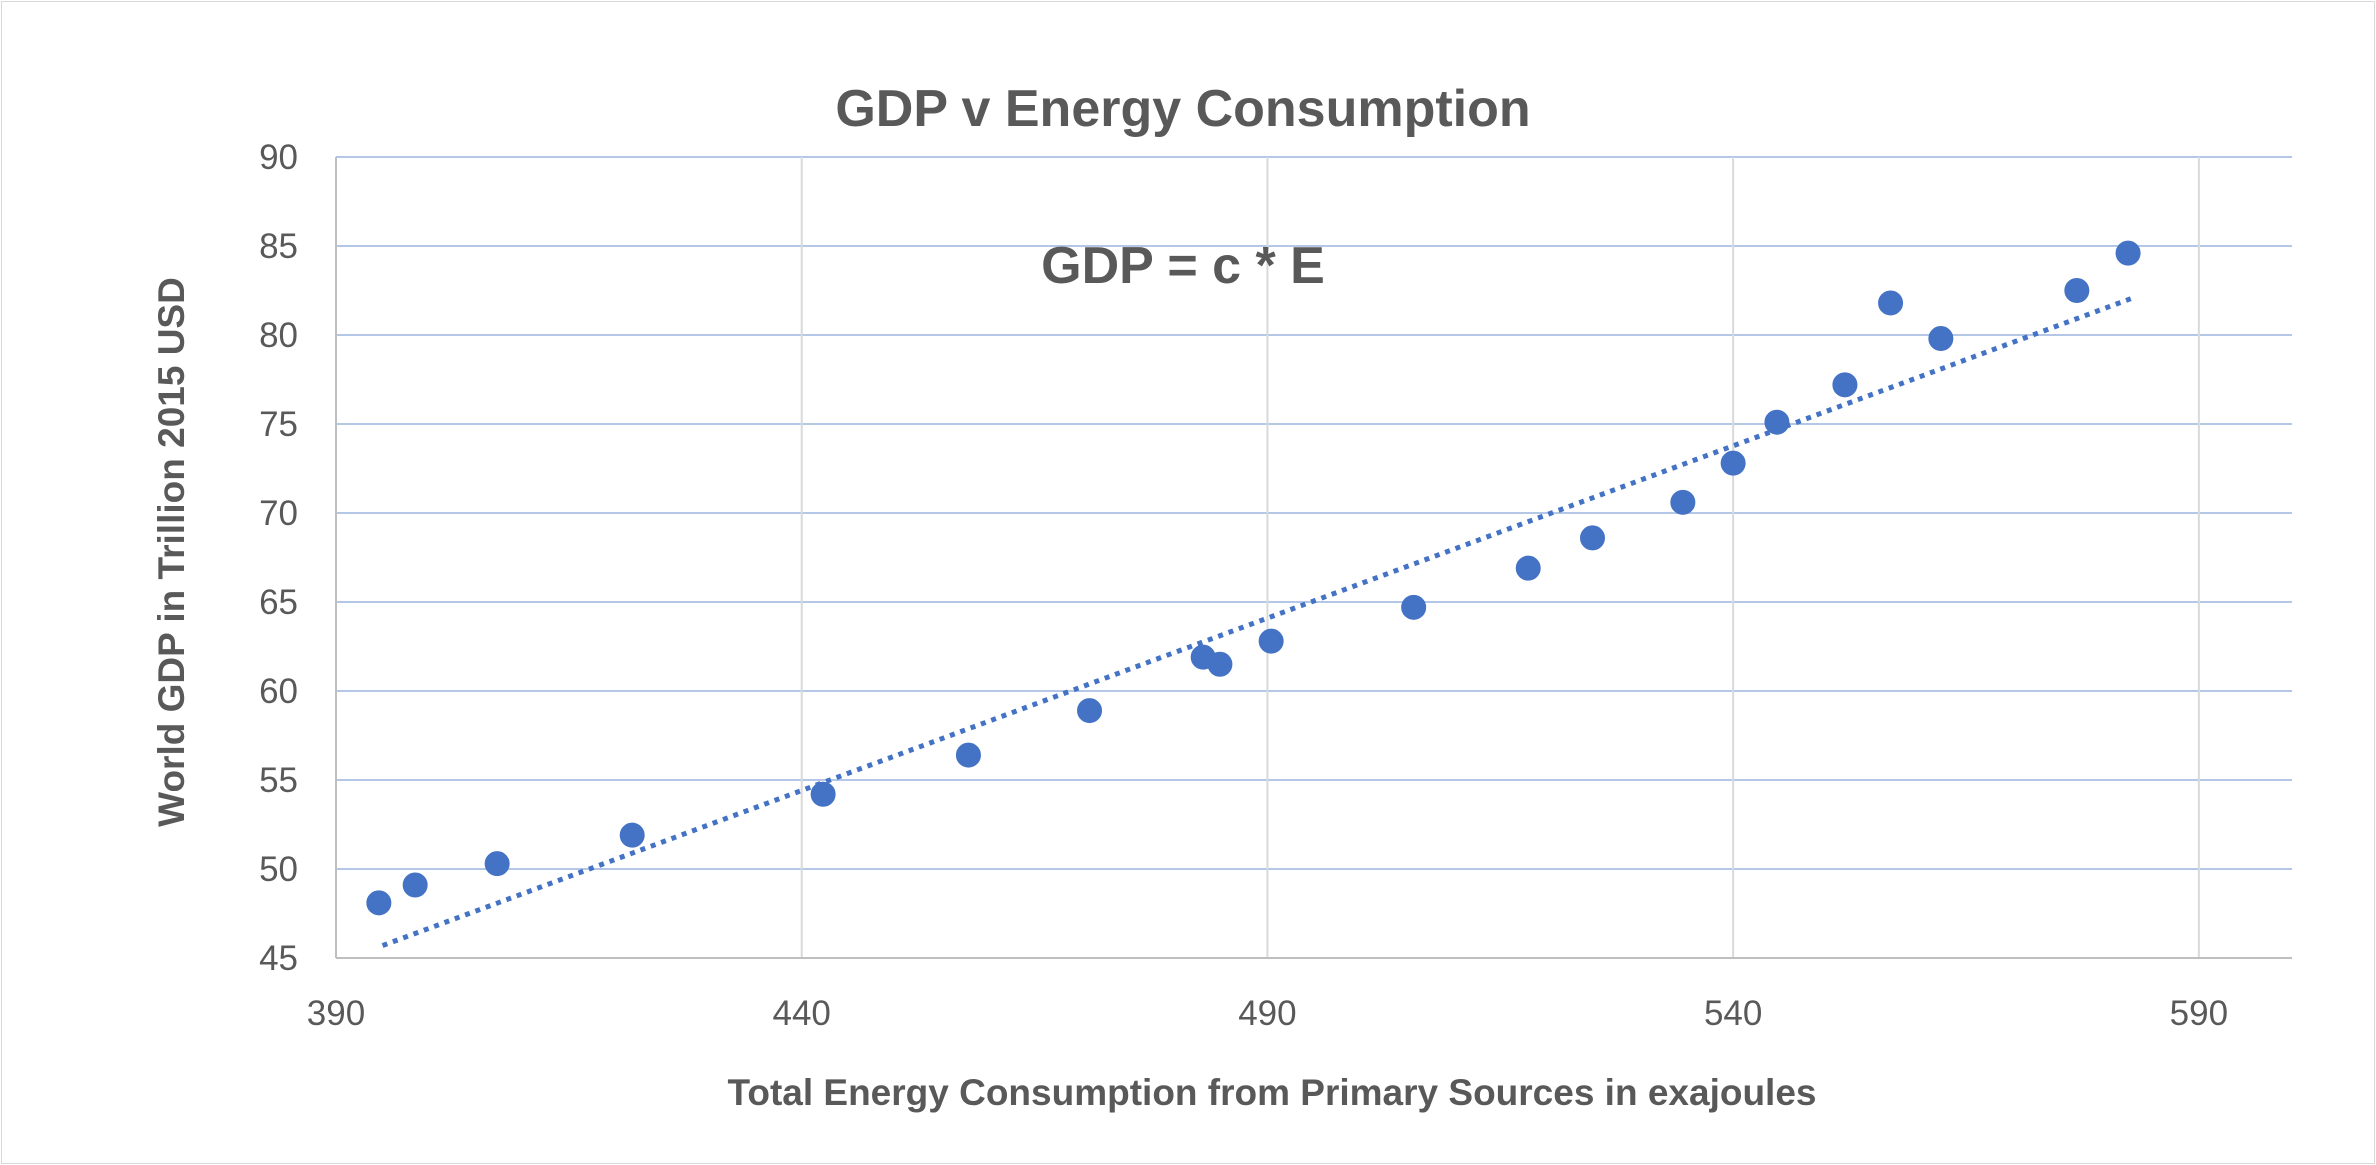  I want to click on y-tick-label: 50, so click(278, 869).